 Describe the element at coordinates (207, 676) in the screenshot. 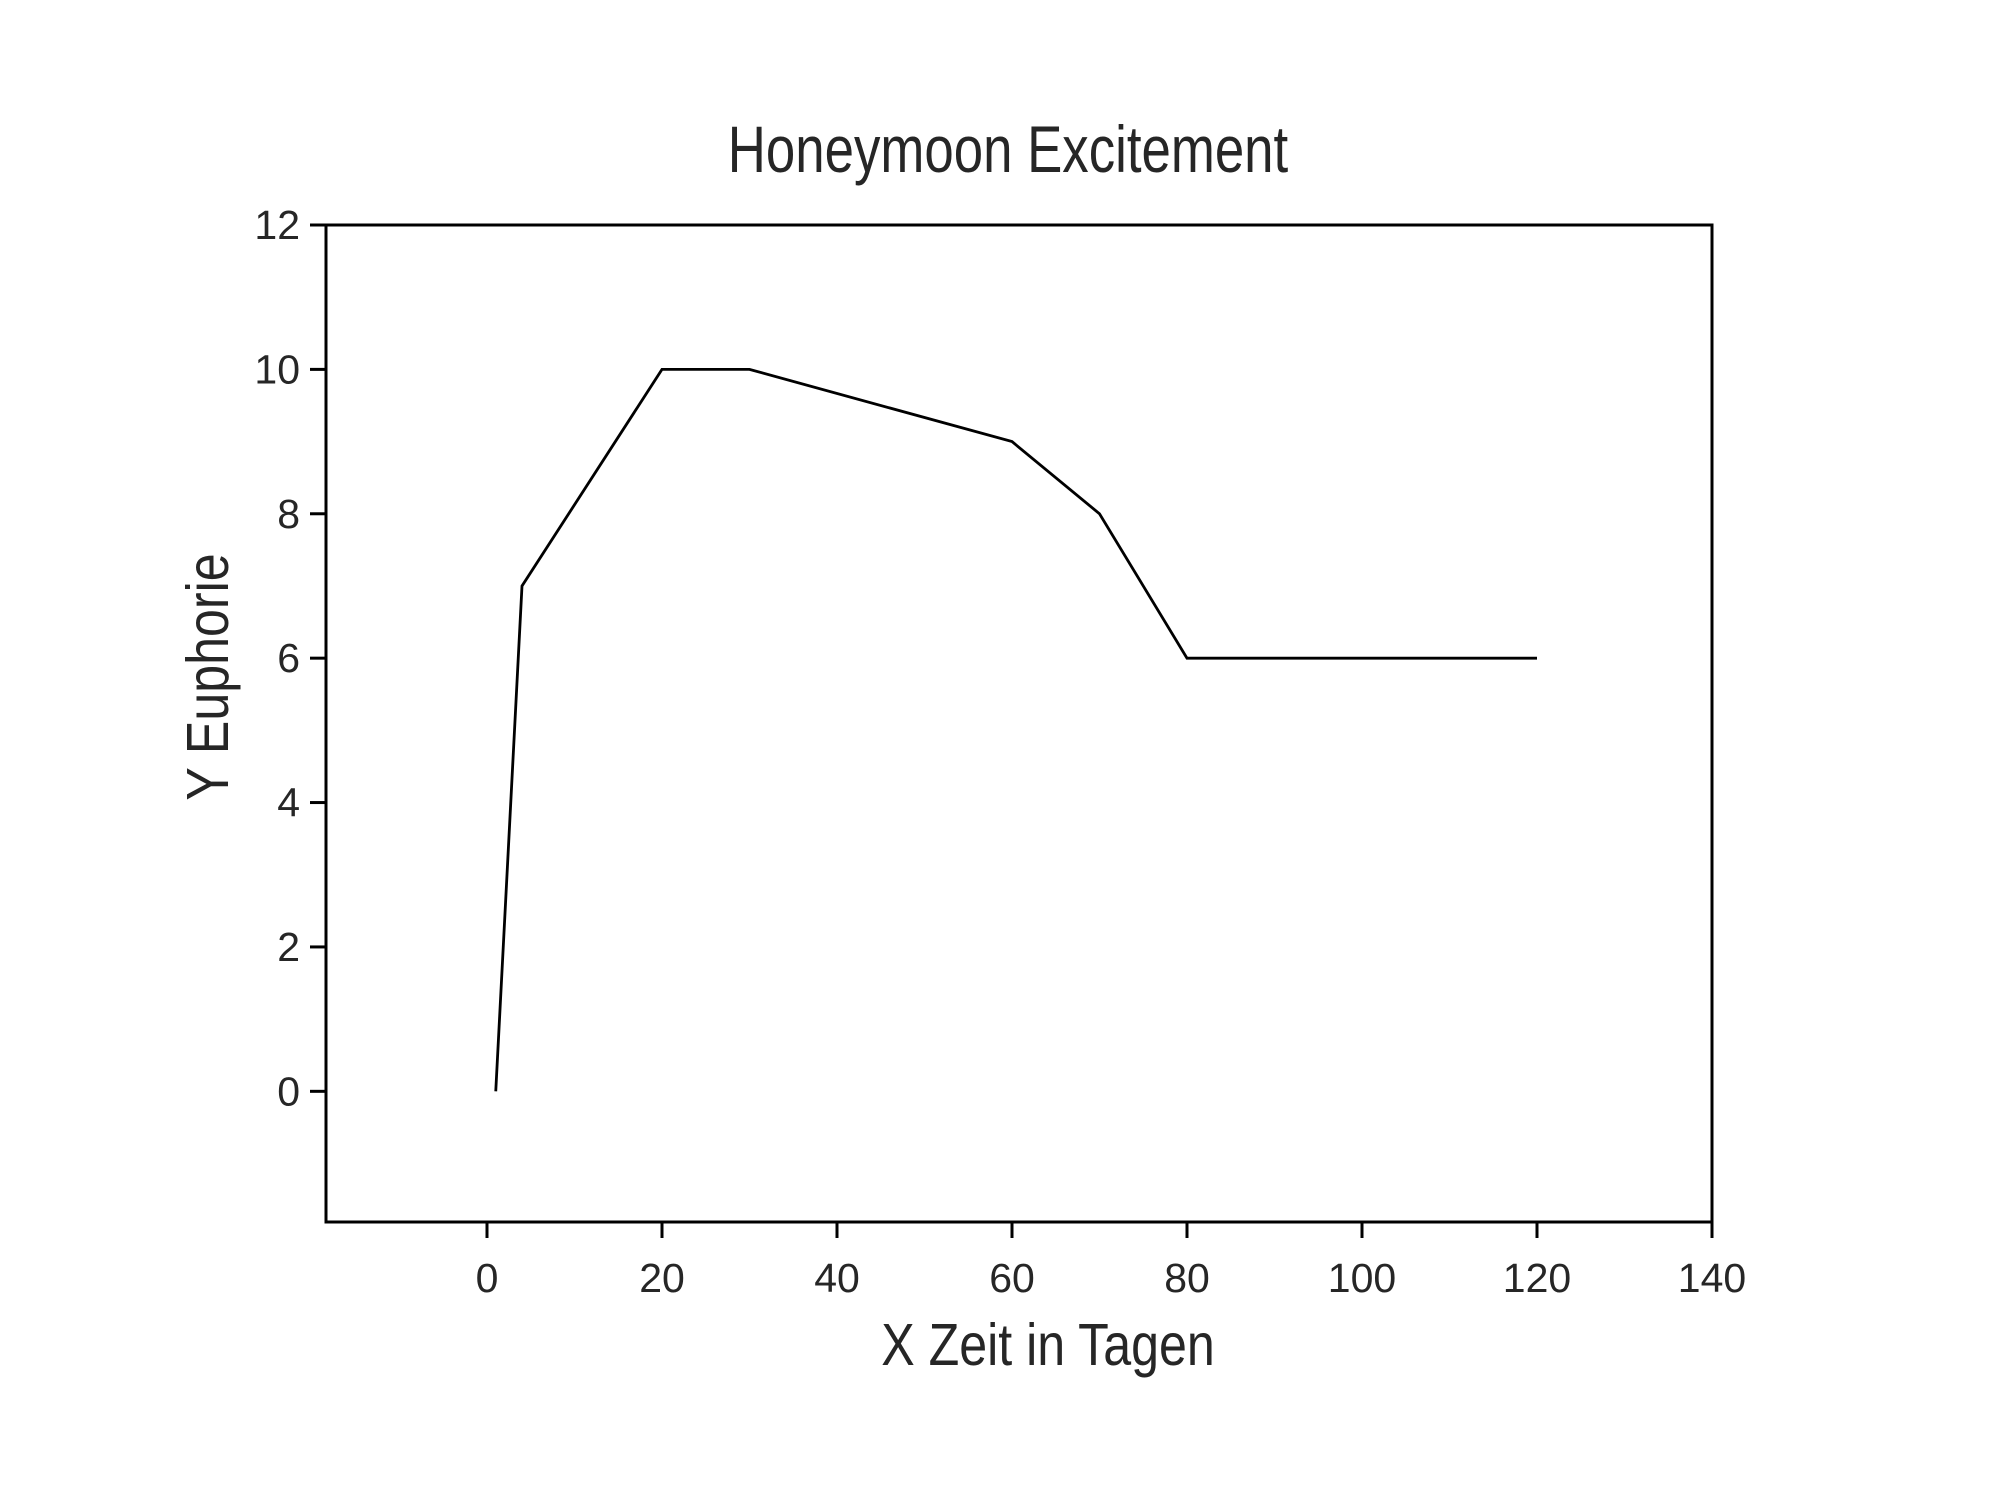

I see `y-axis-label: Y Euphorie` at that location.